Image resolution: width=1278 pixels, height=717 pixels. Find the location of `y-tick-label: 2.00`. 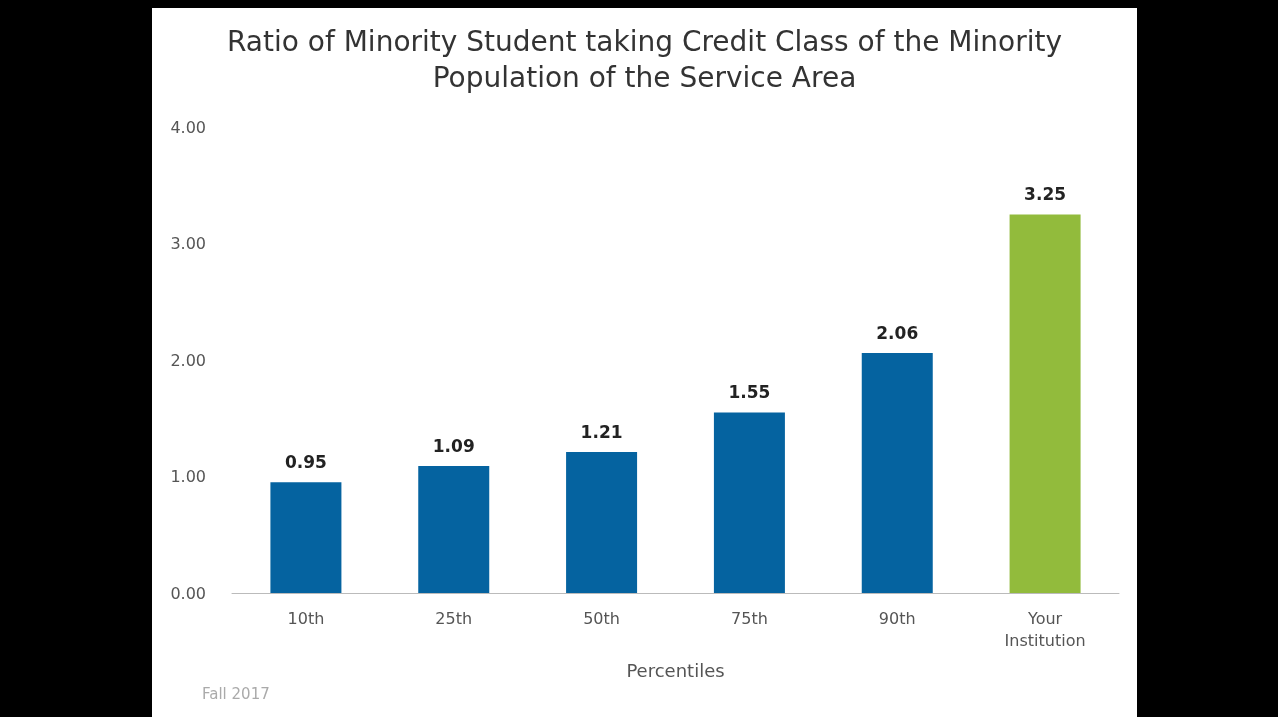

y-tick-label: 2.00 is located at coordinates (188, 360).